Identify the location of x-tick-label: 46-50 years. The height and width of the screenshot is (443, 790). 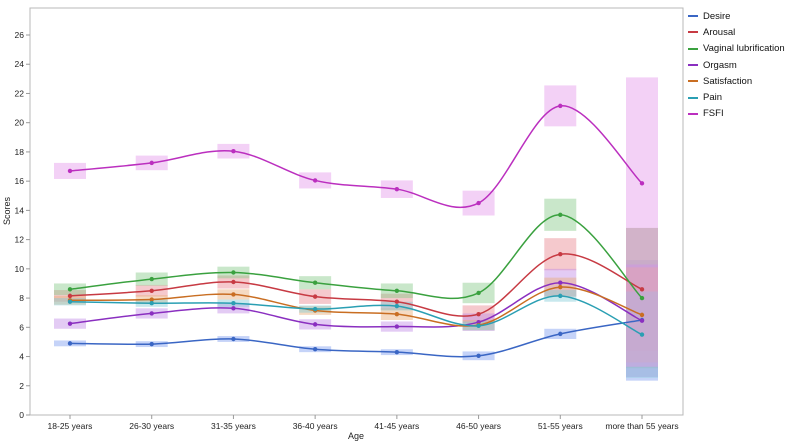
(478, 426).